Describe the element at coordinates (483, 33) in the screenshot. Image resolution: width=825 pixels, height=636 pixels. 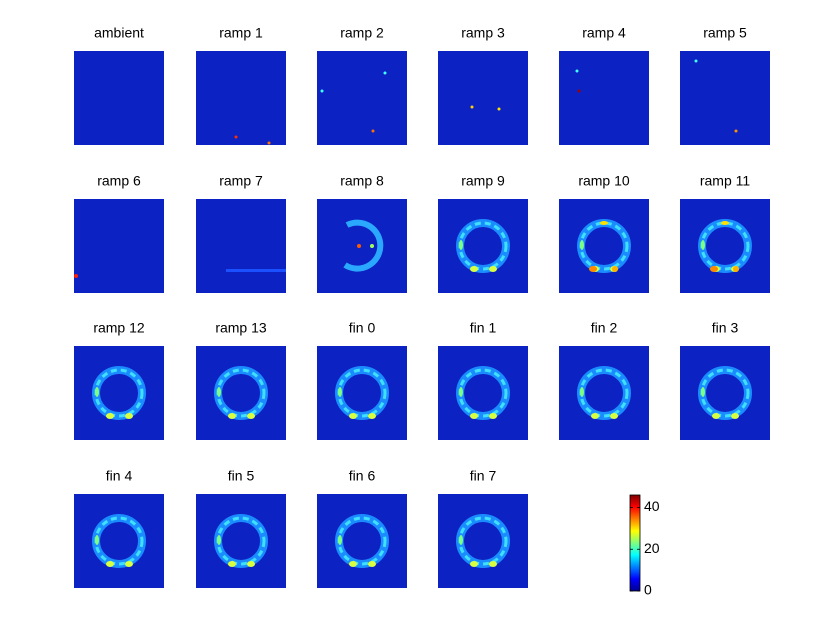
I see `panel-title: ramp 3` at that location.